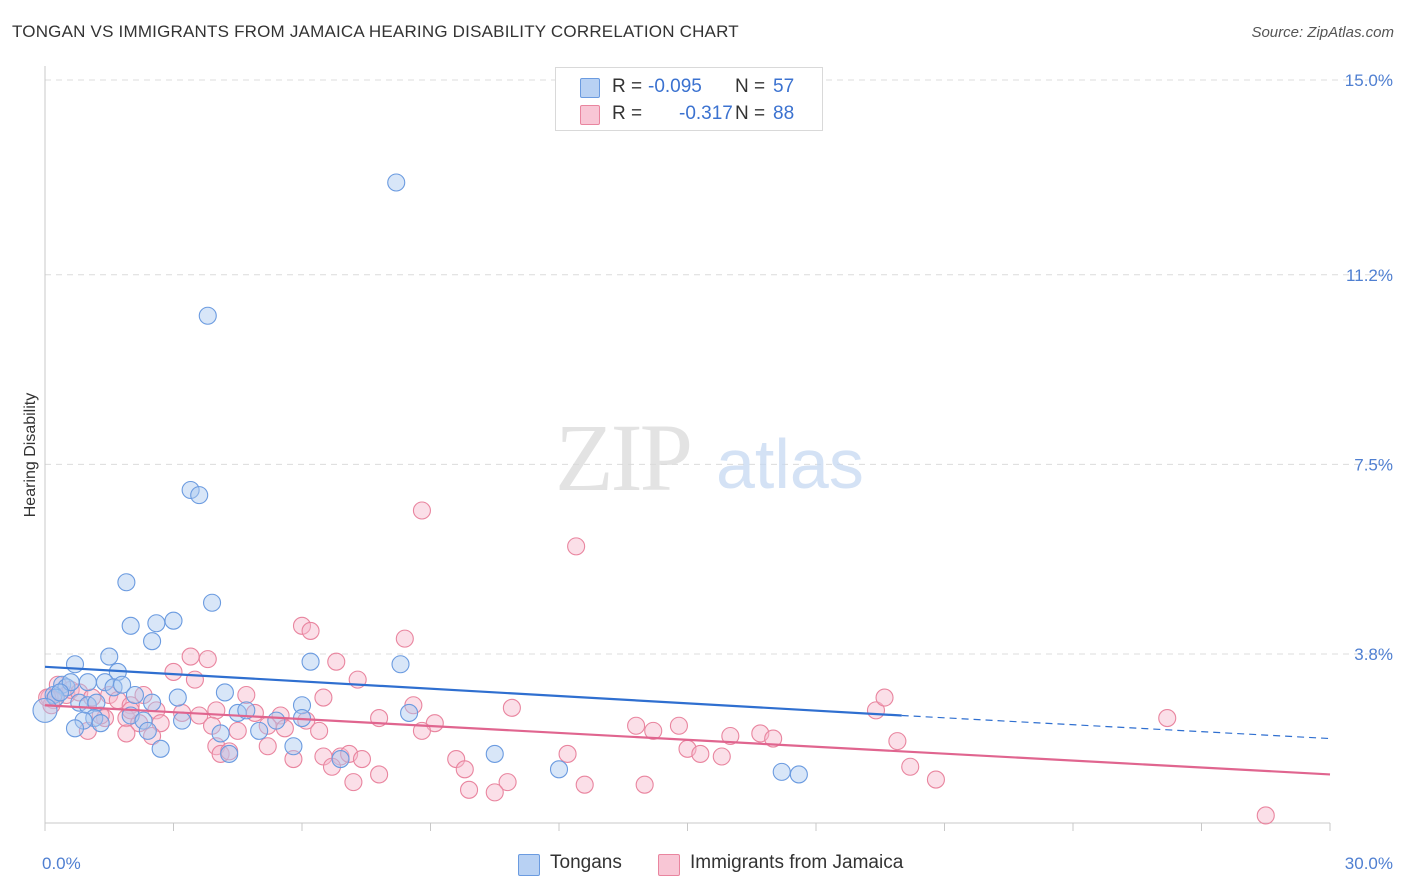 The height and width of the screenshot is (892, 1406). I want to click on y-tick-label: 3.8%, so click(1373, 654).